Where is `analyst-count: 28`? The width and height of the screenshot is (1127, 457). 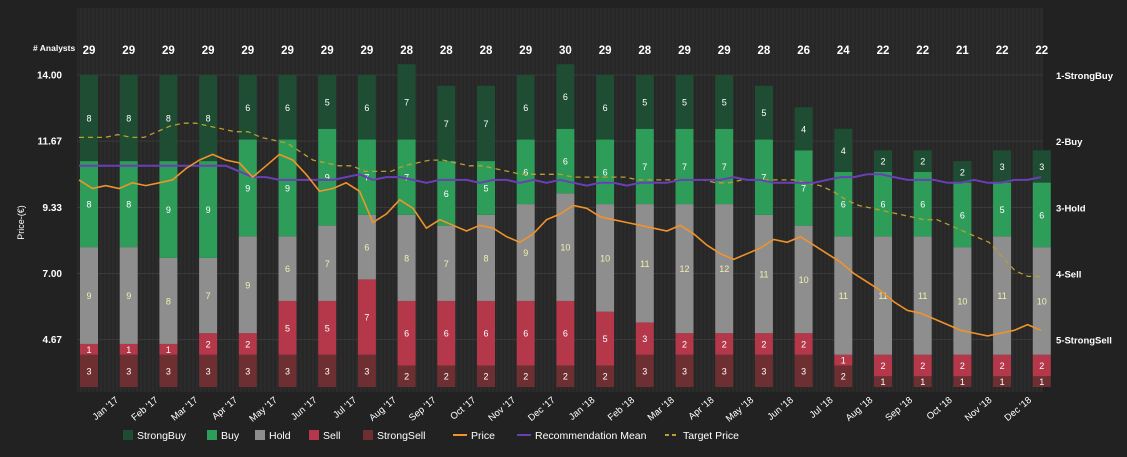
analyst-count: 28 is located at coordinates (486, 51).